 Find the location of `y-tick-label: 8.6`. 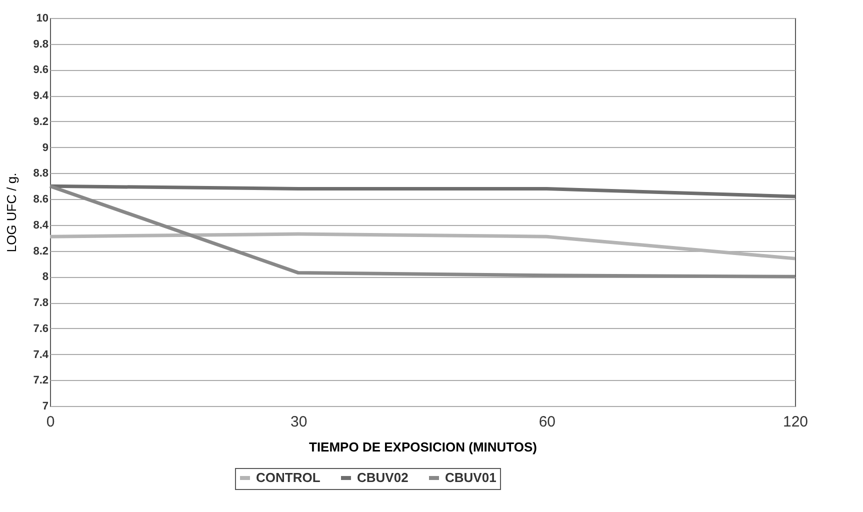

y-tick-label: 8.6 is located at coordinates (40, 200).